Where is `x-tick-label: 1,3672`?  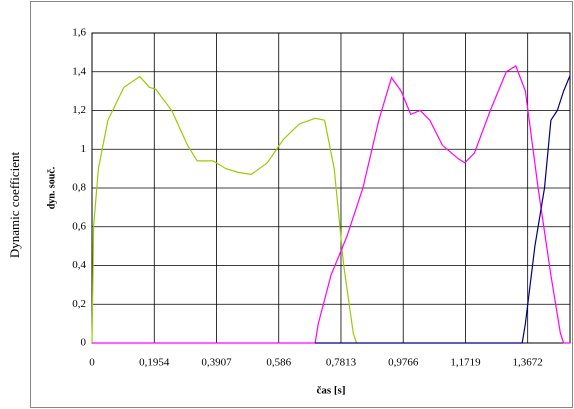 x-tick-label: 1,3672 is located at coordinates (528, 363).